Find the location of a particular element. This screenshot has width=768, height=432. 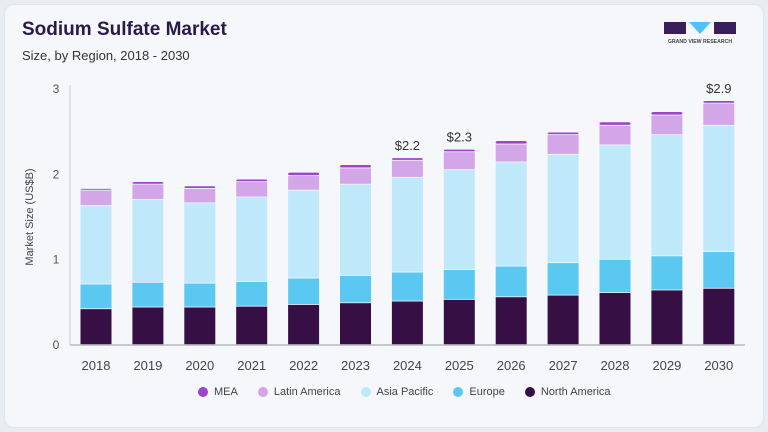

legend-item: North America is located at coordinates (567, 392).